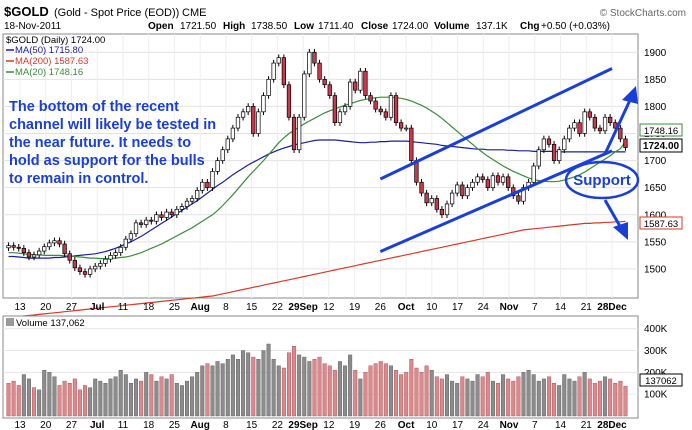  What do you see at coordinates (252, 425) in the screenshot?
I see `x-tick-label: 15` at bounding box center [252, 425].